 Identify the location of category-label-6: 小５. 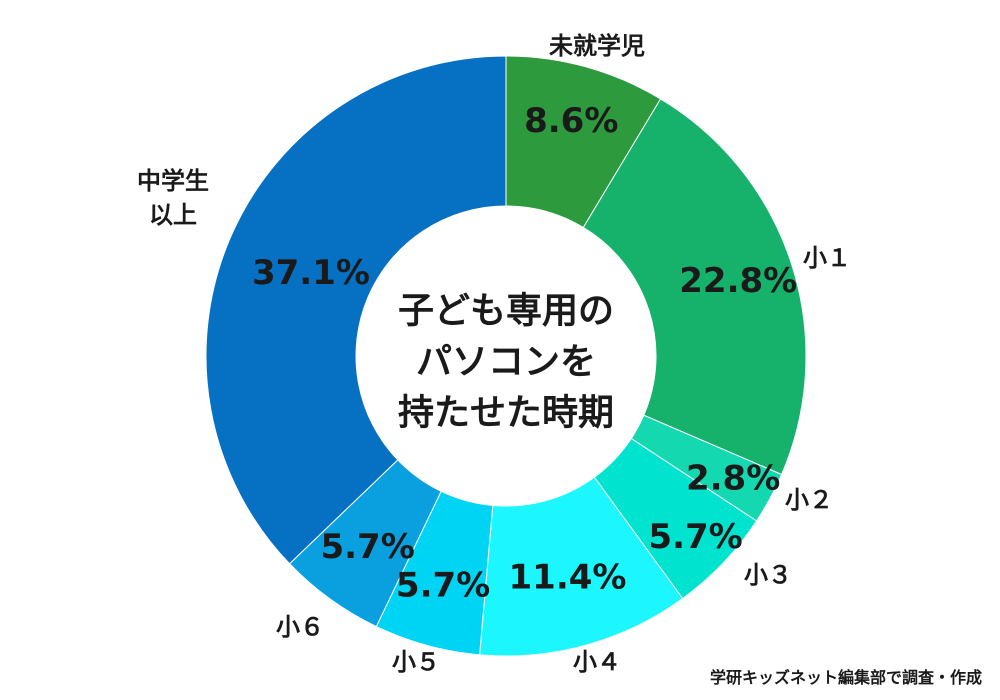
(416, 662).